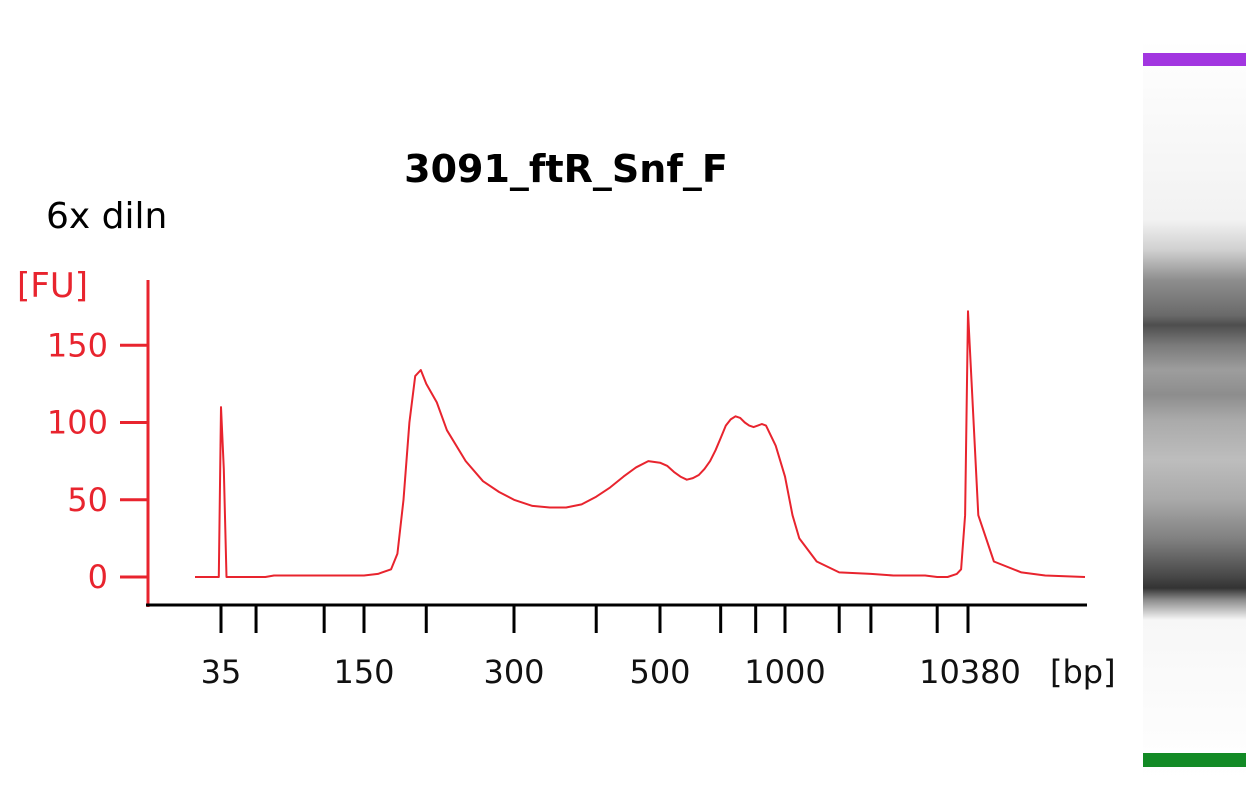 This screenshot has width=1252, height=795. What do you see at coordinates (513, 672) in the screenshot?
I see `x-tick-label-300: 300` at bounding box center [513, 672].